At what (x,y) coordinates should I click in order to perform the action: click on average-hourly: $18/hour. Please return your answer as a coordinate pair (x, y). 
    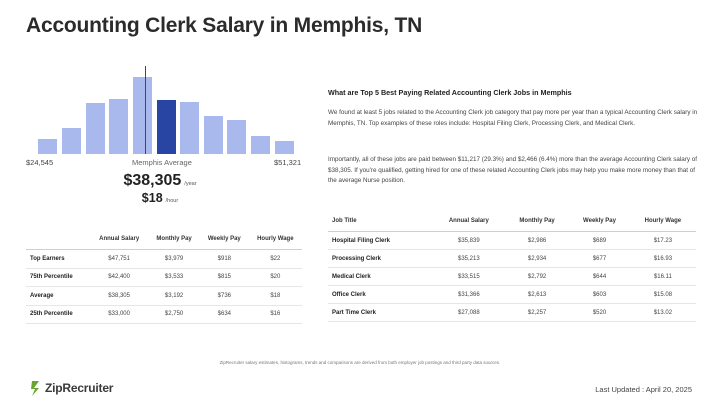
    Looking at the image, I should click on (160, 198).